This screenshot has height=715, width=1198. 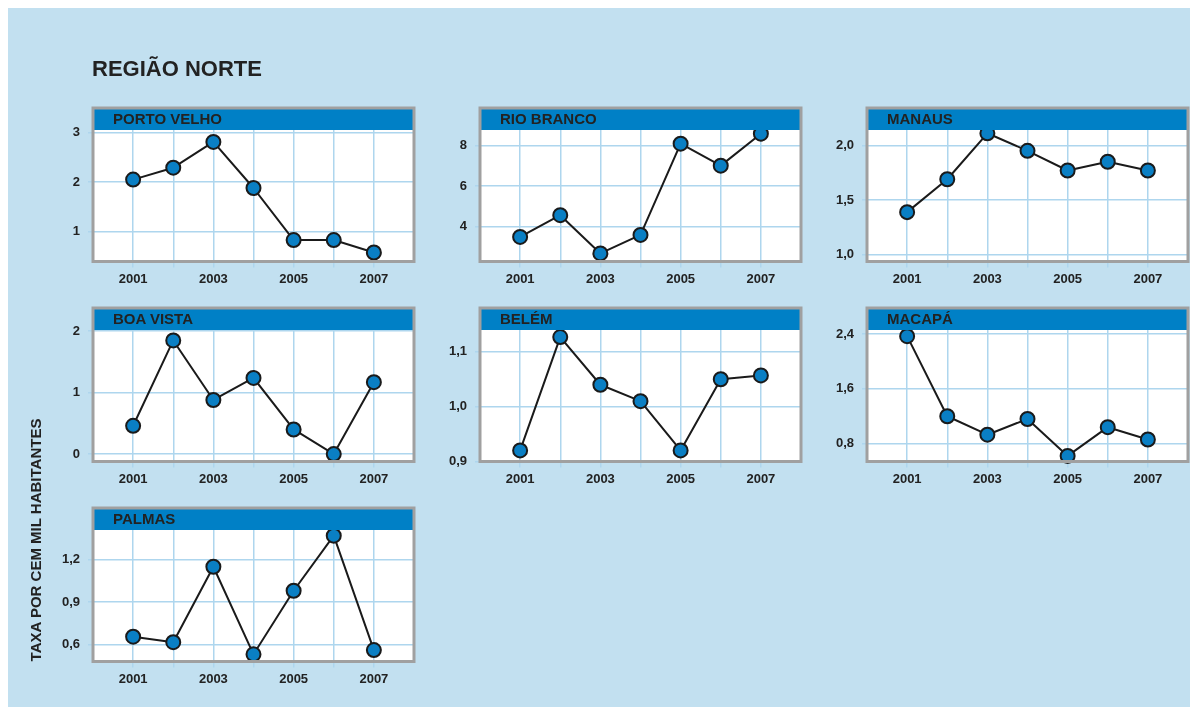 I want to click on text: REGIÃO NORTE, so click(x=177, y=69).